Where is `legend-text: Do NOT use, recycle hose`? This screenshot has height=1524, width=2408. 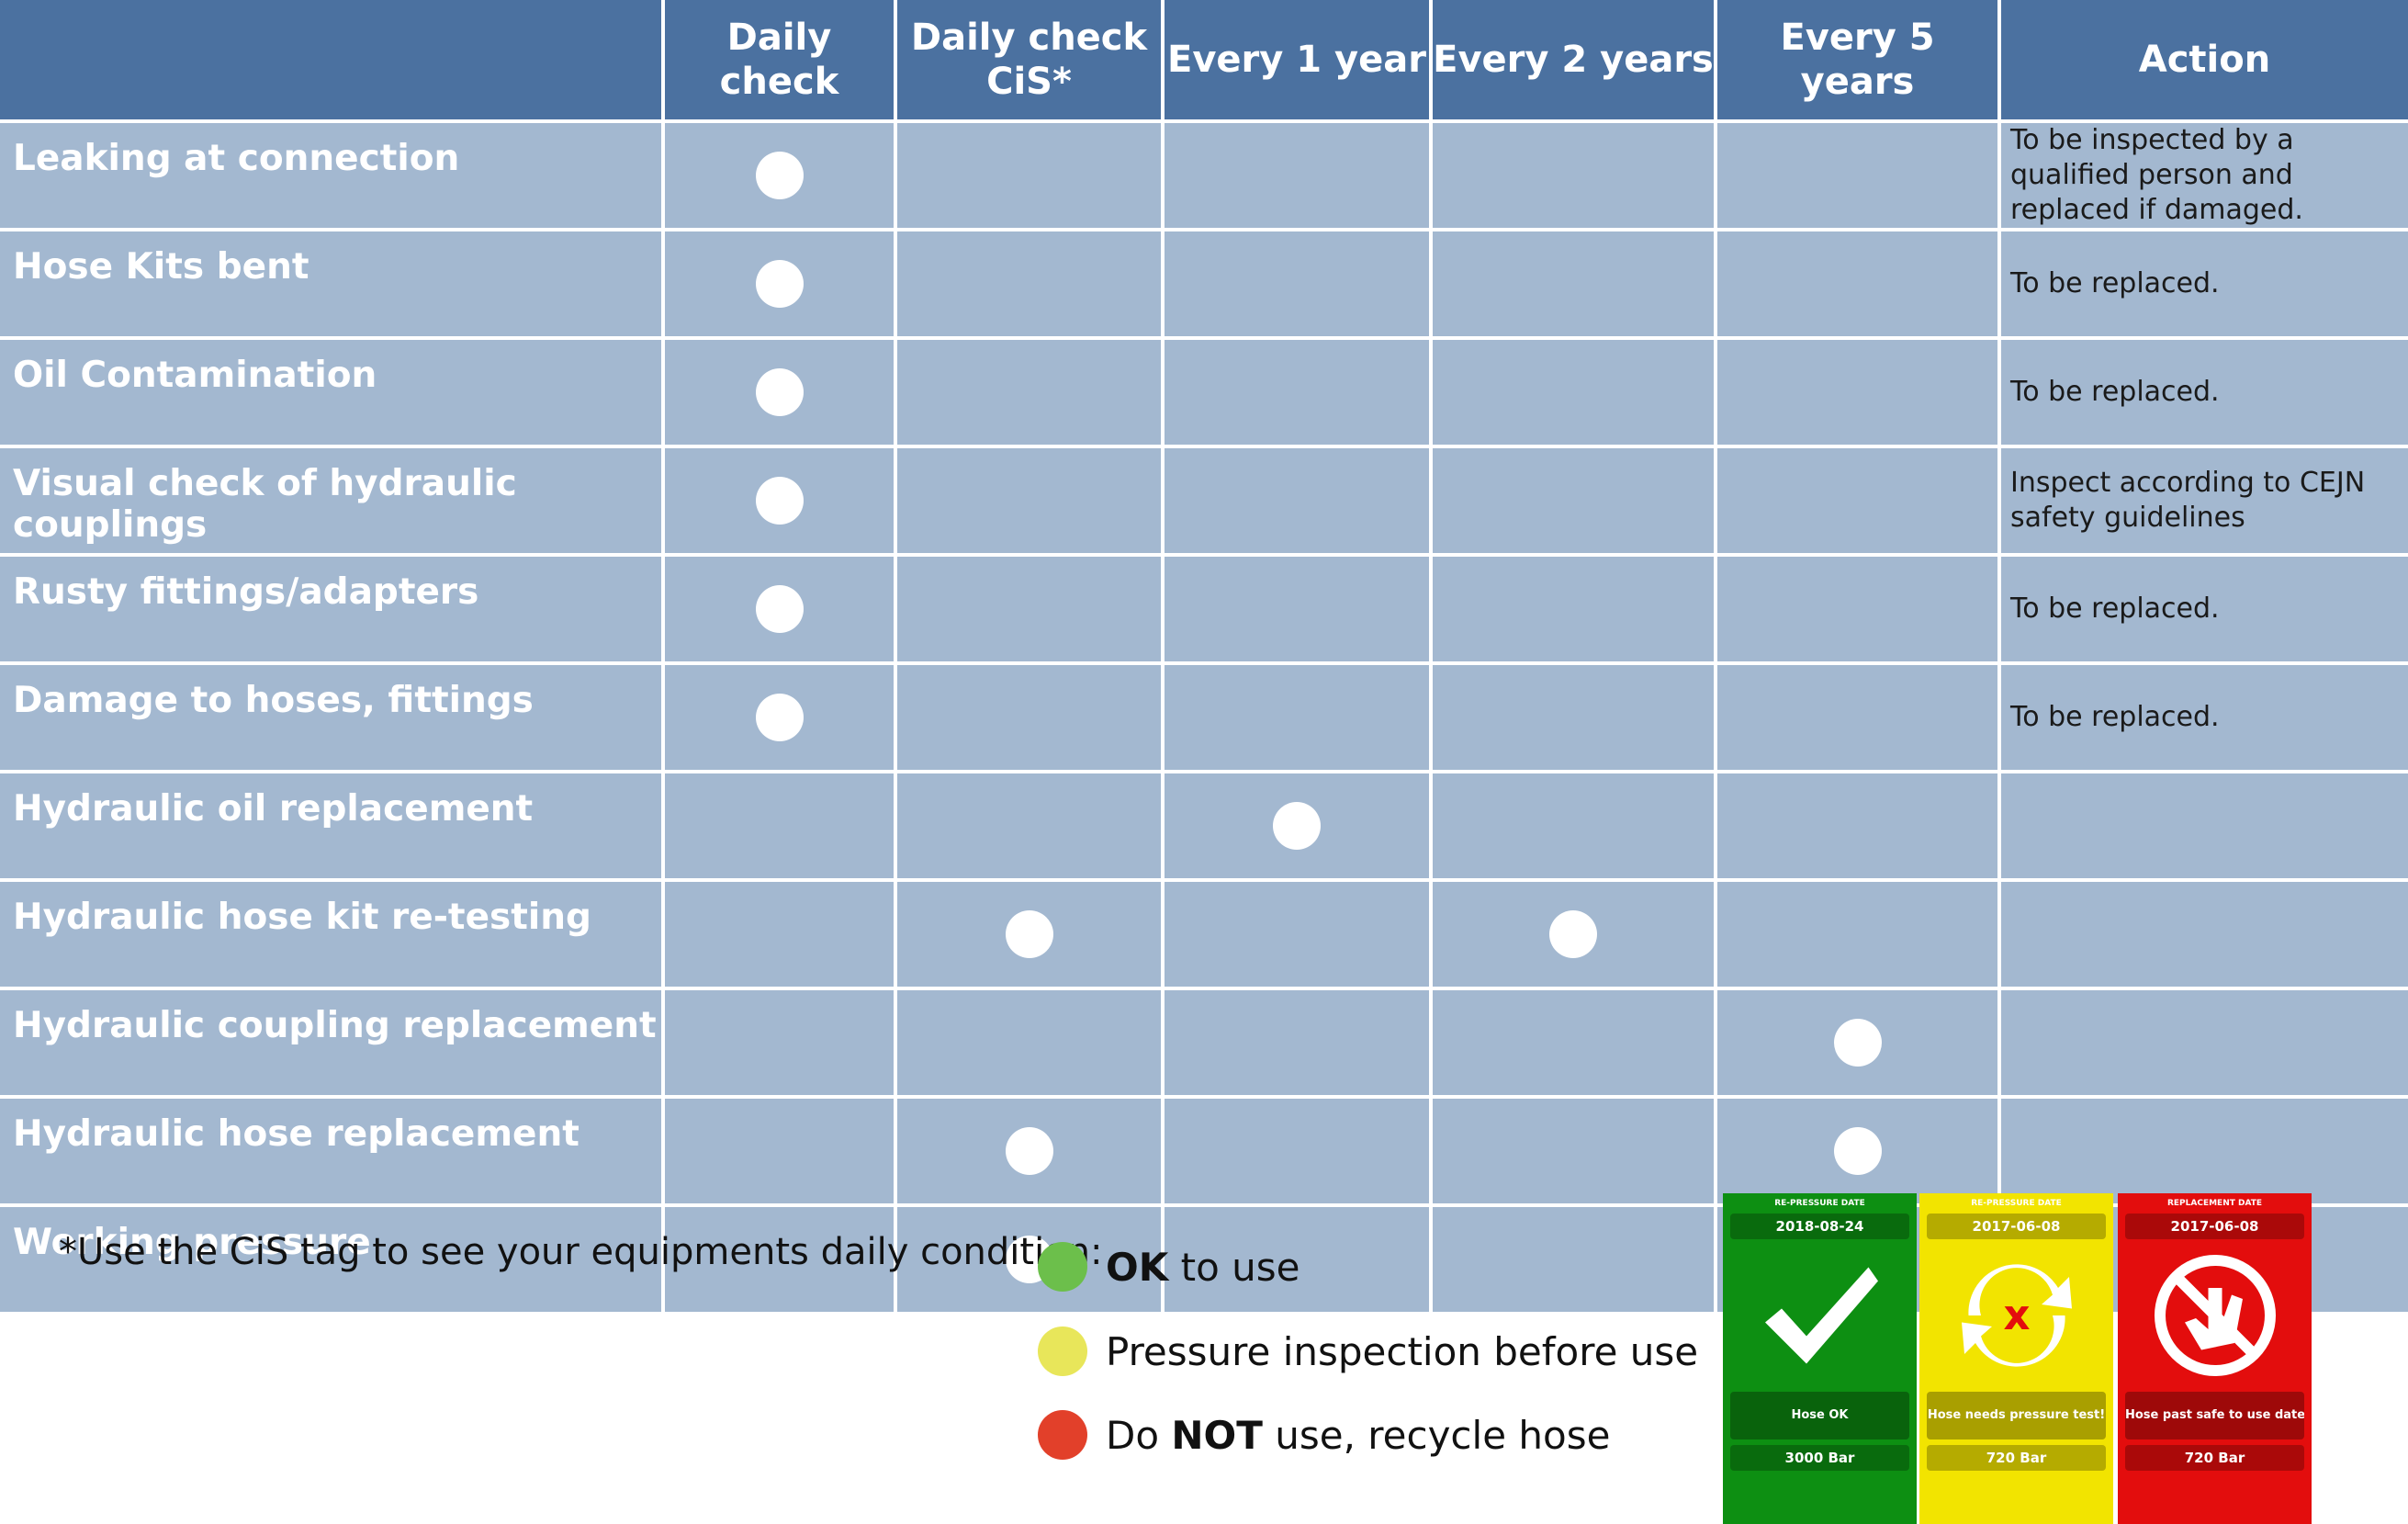
legend-text: Do NOT use, recycle hose is located at coordinates (1358, 1436).